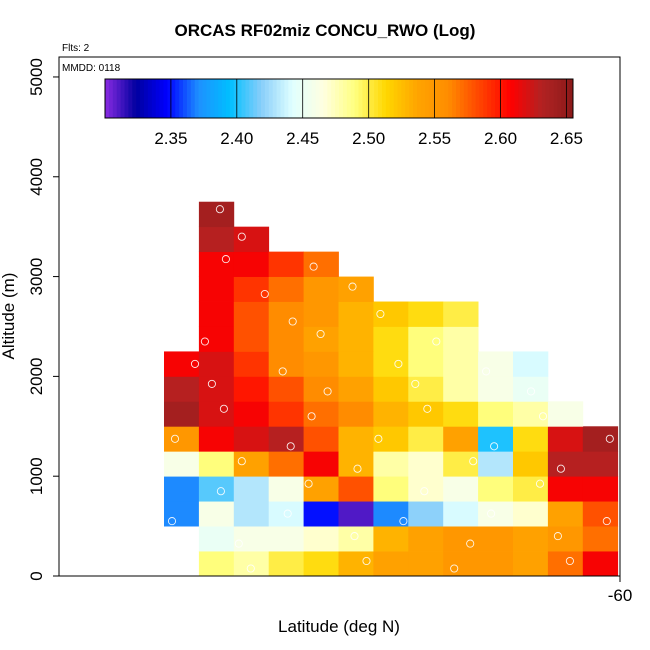 This screenshot has width=650, height=650. Describe the element at coordinates (36, 476) in the screenshot. I see `y-tick-label: 1000` at that location.